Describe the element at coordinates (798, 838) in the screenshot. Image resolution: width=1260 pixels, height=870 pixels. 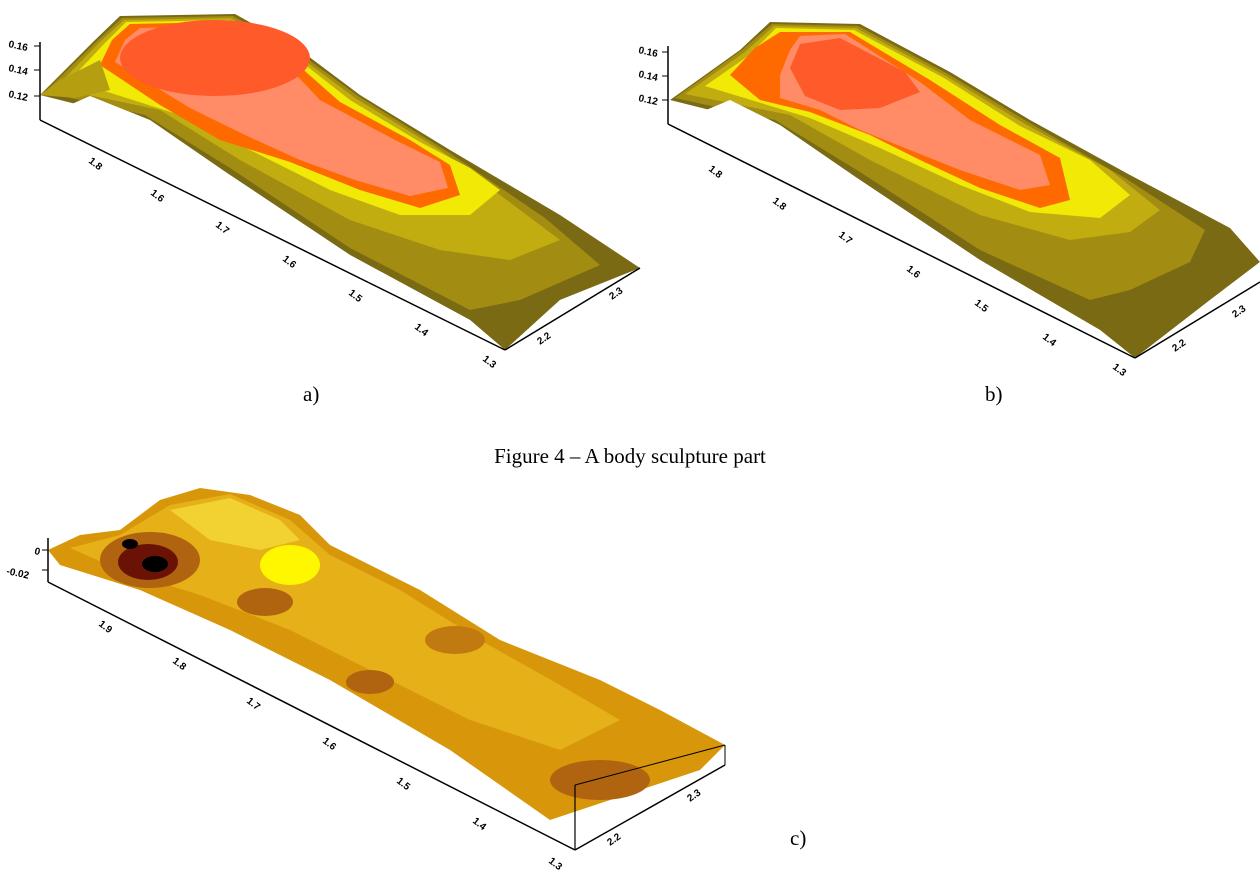
I see `panel-c-label: c)` at that location.